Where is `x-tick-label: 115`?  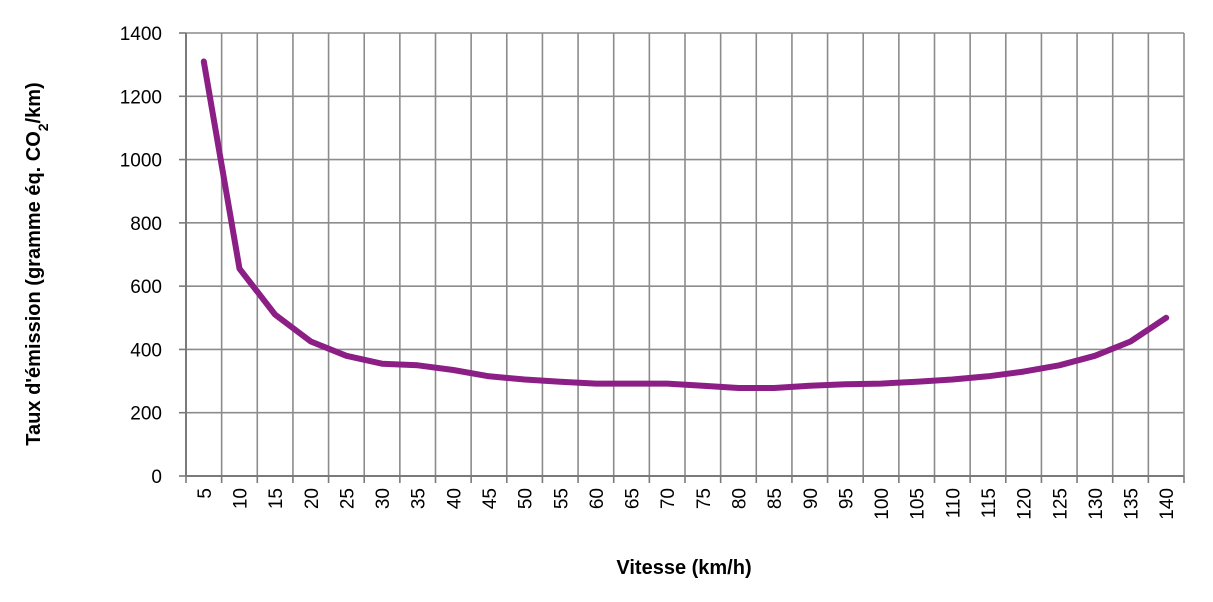
x-tick-label: 115 is located at coordinates (989, 503).